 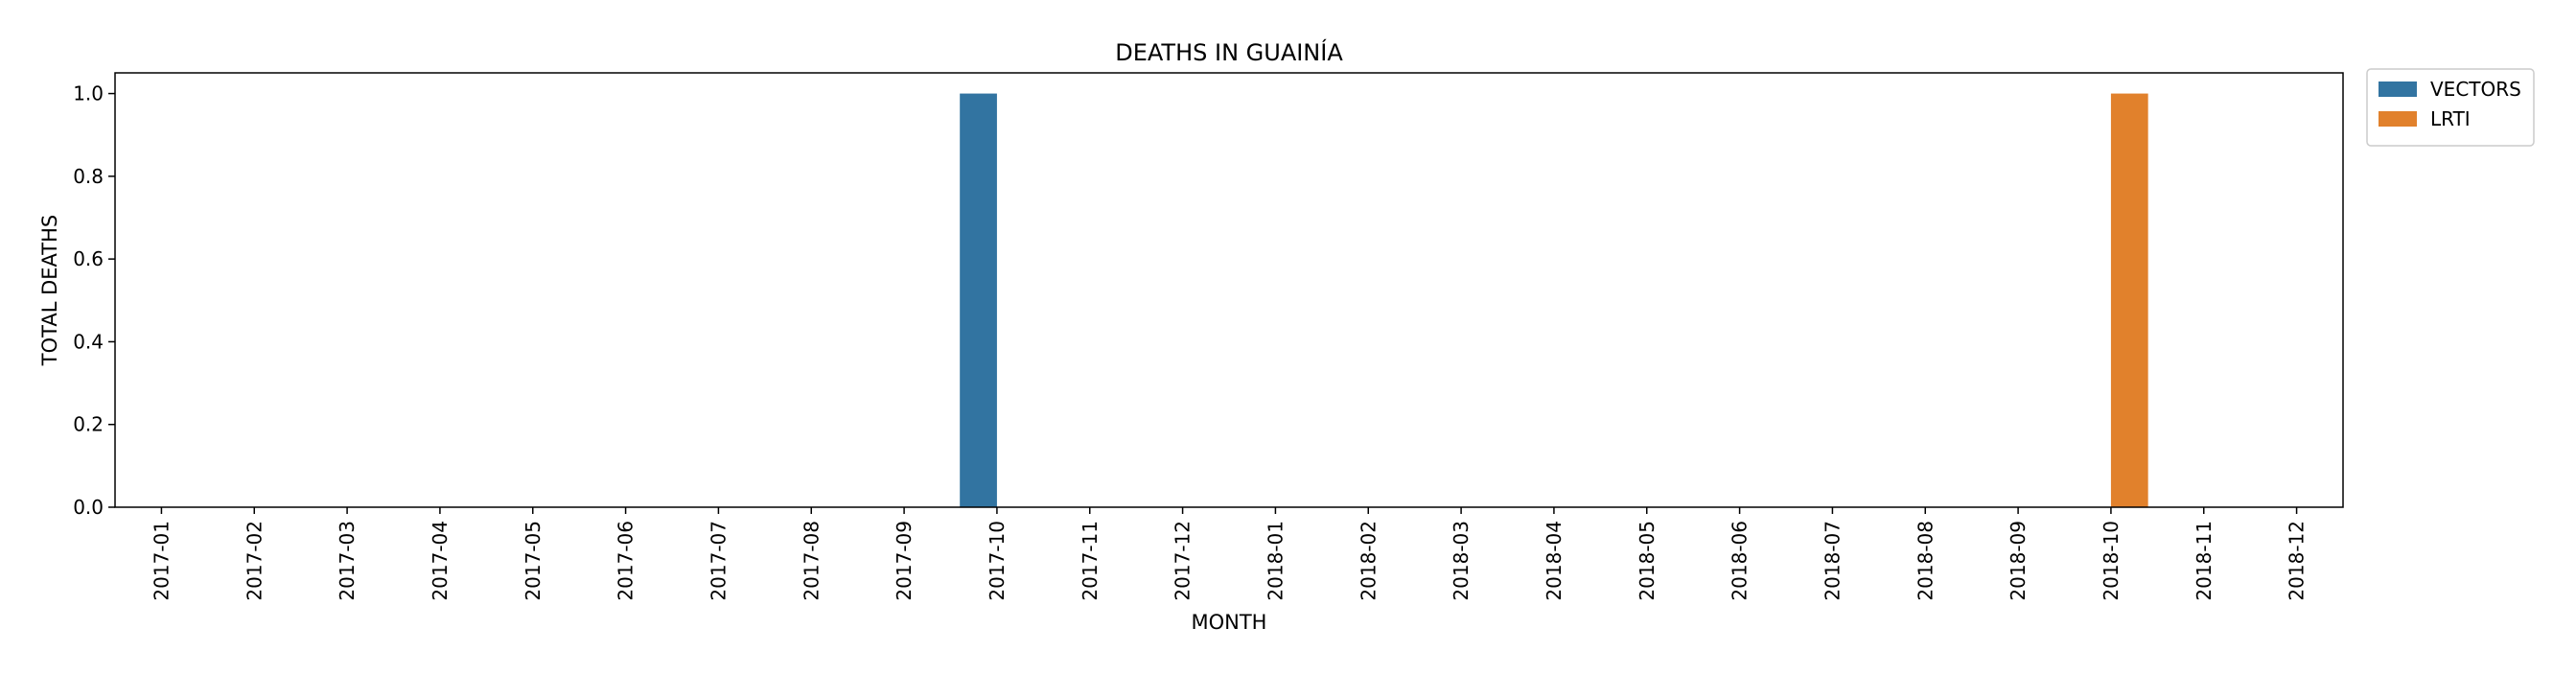 What do you see at coordinates (626, 561) in the screenshot?
I see `x-tick-label: 2017-06` at bounding box center [626, 561].